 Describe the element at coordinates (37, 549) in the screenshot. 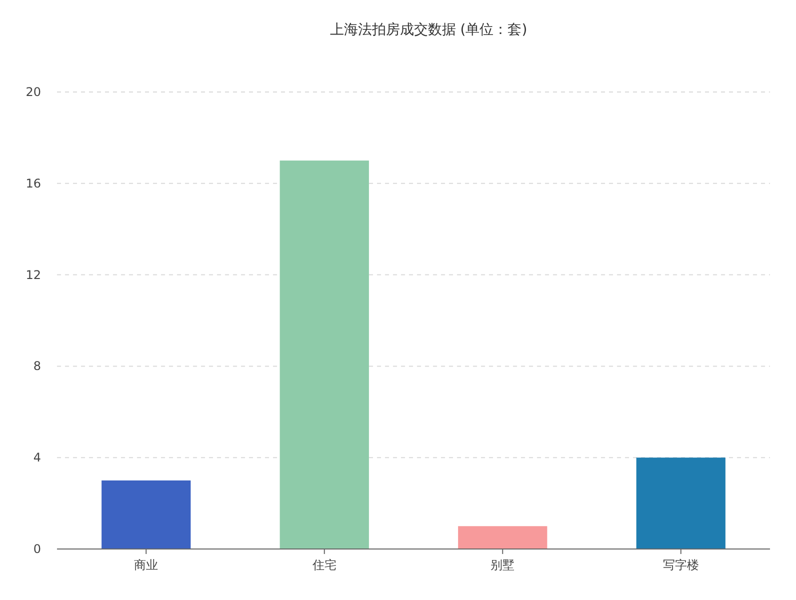

I see `y-tick-label: 0` at that location.